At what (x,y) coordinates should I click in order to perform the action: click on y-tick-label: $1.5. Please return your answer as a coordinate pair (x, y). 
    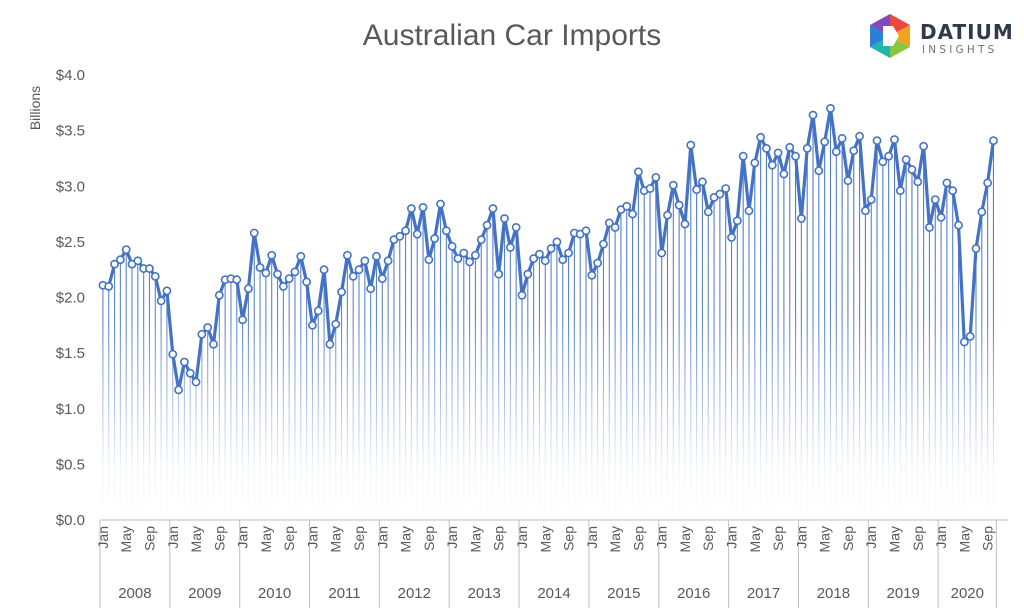
    Looking at the image, I should click on (70, 353).